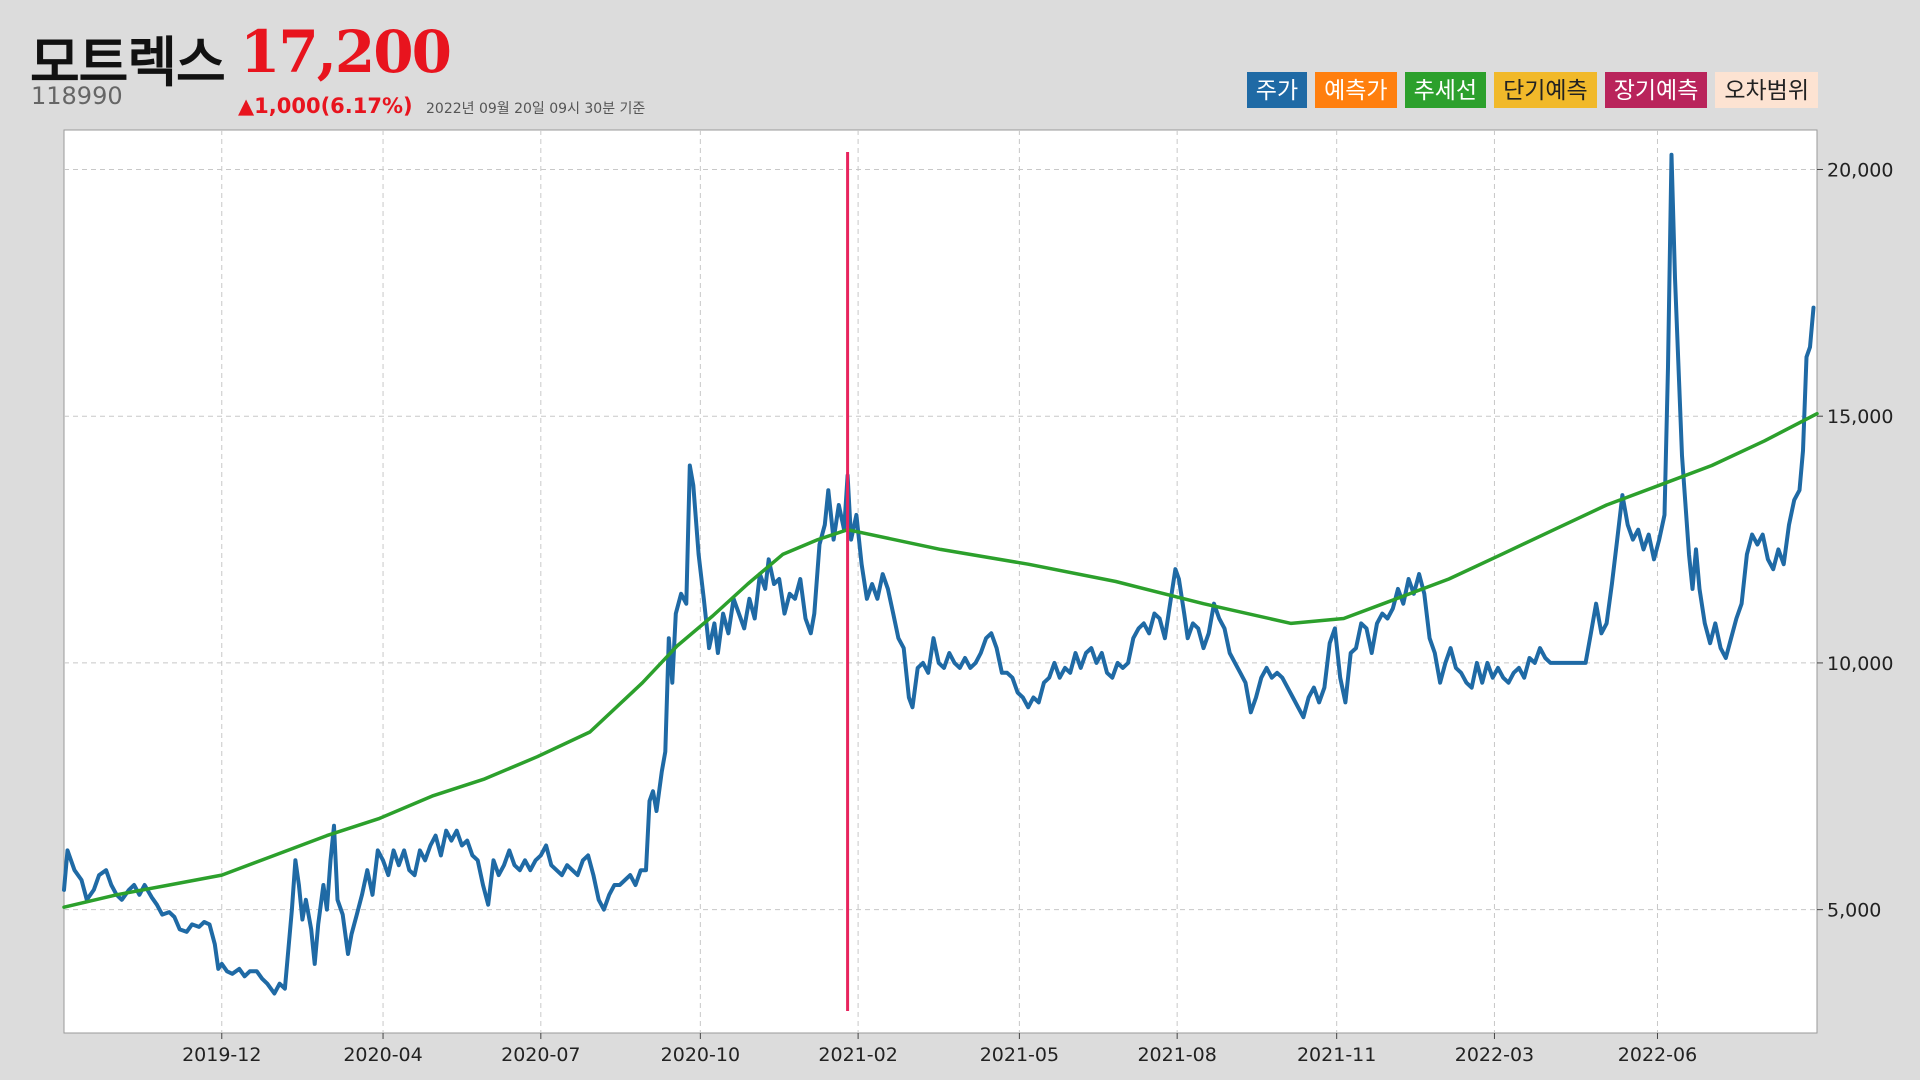  What do you see at coordinates (1494, 1055) in the screenshot?
I see `x-tick-label: 2022-03` at bounding box center [1494, 1055].